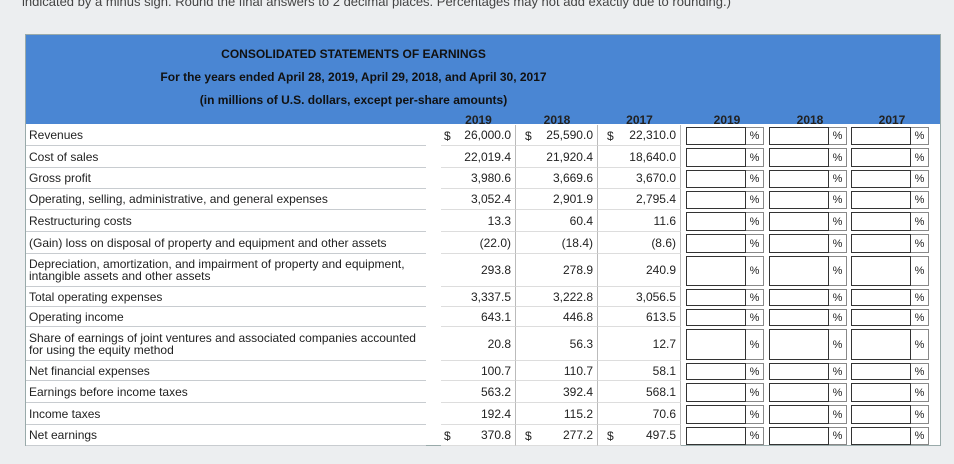  I want to click on amount: 277.2, so click(557, 435).